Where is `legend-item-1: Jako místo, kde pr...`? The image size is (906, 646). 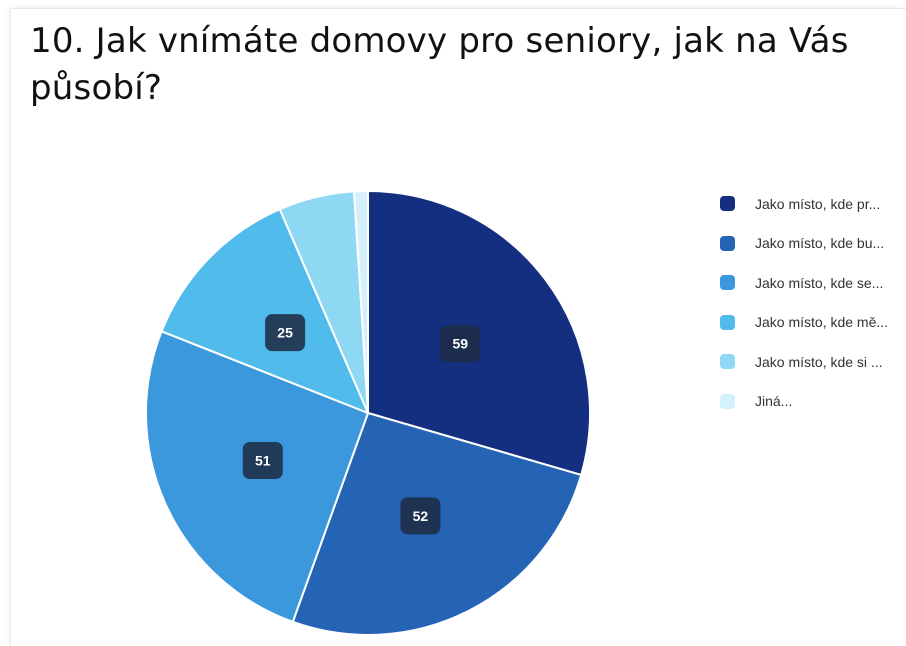
legend-item-1: Jako místo, kde pr... is located at coordinates (813, 204).